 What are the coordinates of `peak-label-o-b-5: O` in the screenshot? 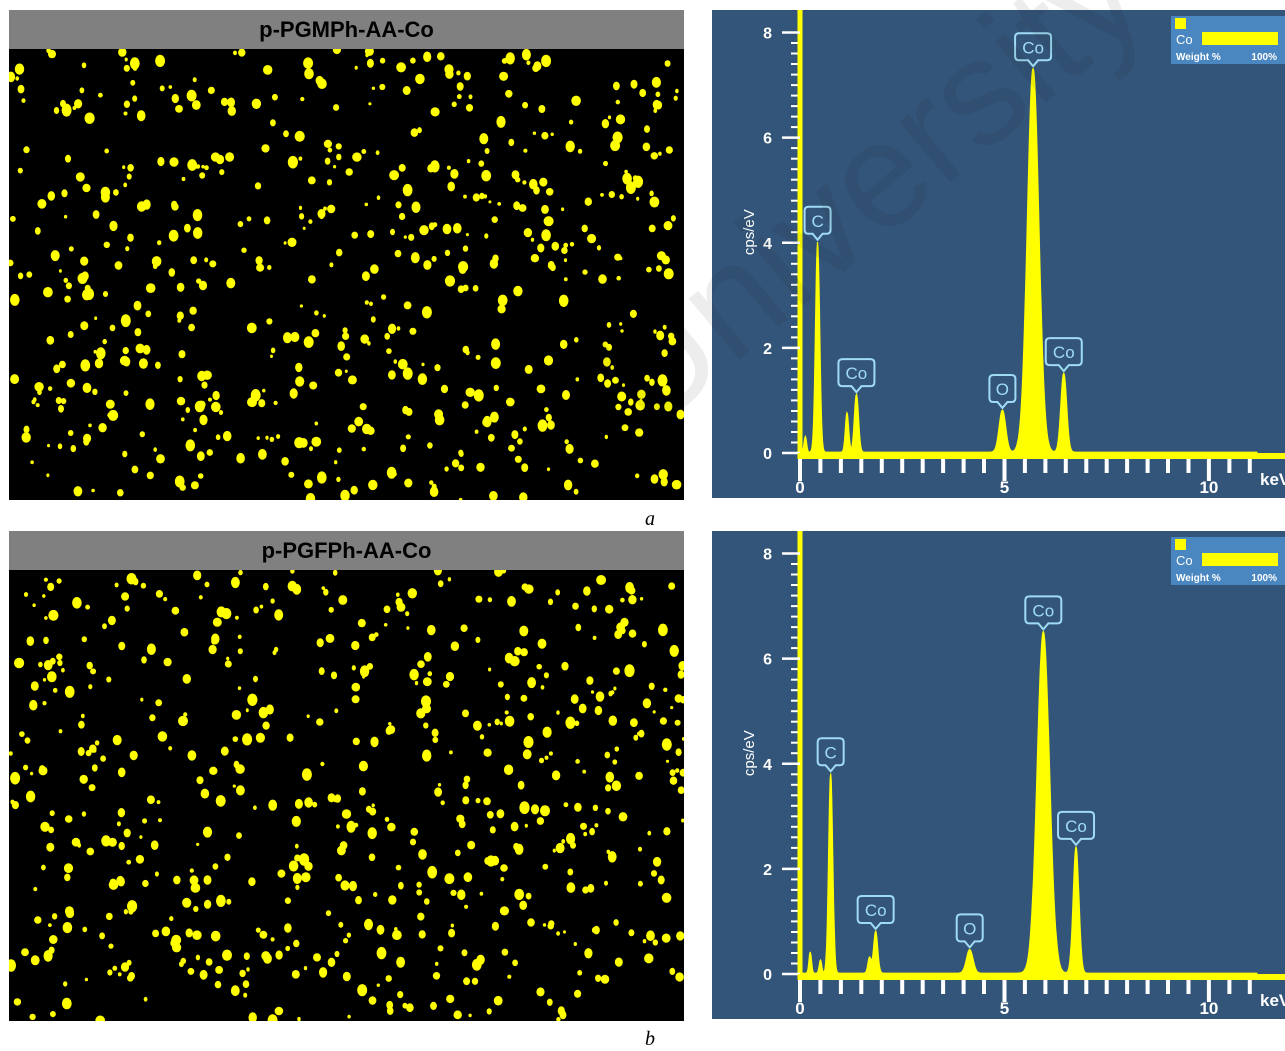 It's located at (969, 931).